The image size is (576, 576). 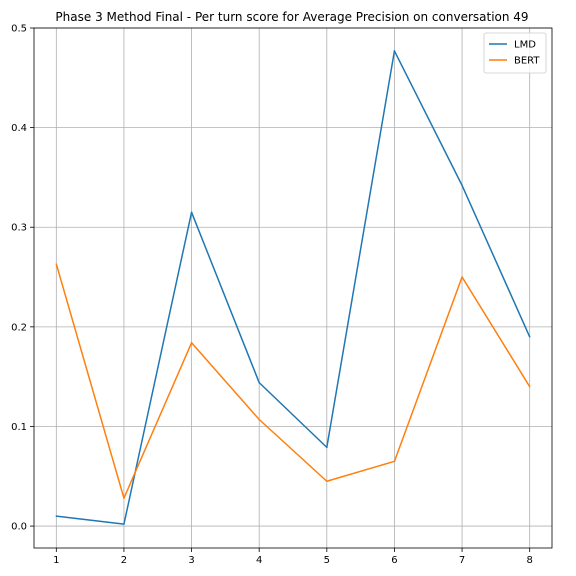 I want to click on x-axis: 1 2 3 4 5 6 7 8, so click(x=293, y=557).